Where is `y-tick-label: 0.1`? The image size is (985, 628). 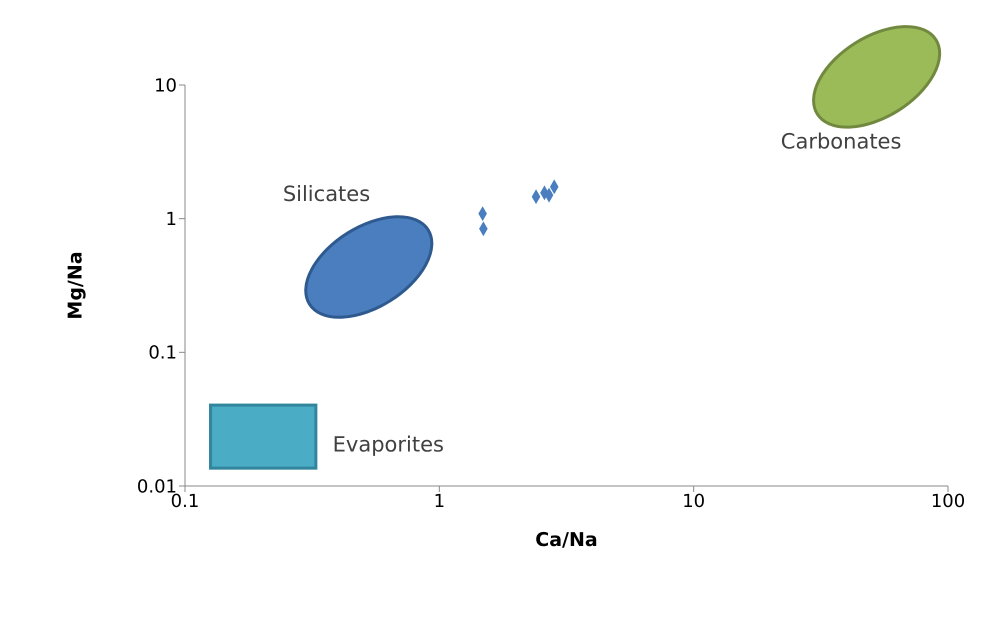 y-tick-label: 0.1 is located at coordinates (162, 353).